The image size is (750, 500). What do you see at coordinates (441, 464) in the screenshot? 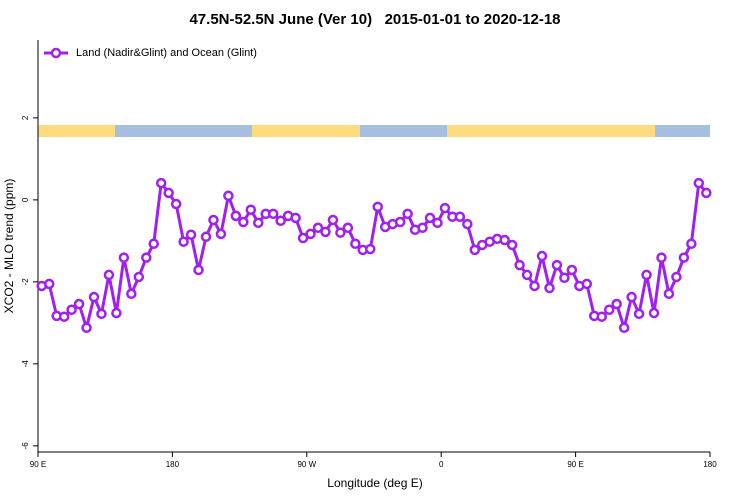
I see `x-tick-label: 0` at bounding box center [441, 464].